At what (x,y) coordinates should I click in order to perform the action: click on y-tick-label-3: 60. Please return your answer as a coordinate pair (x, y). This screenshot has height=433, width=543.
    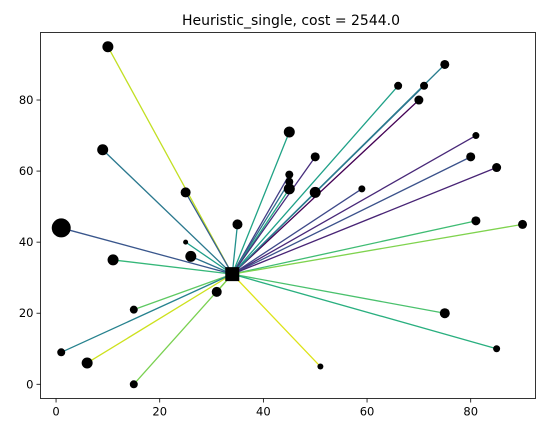
    Looking at the image, I should click on (26, 171).